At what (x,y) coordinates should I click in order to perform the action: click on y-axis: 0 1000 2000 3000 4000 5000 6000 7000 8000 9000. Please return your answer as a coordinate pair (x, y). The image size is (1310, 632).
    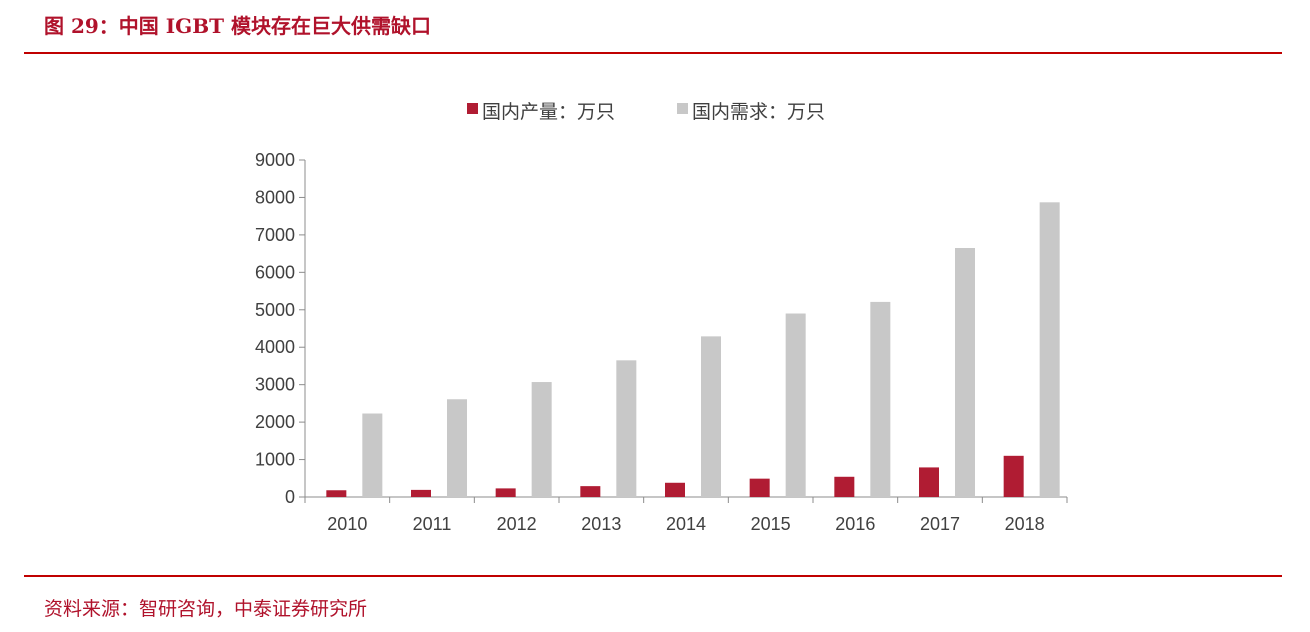
    Looking at the image, I should click on (280, 328).